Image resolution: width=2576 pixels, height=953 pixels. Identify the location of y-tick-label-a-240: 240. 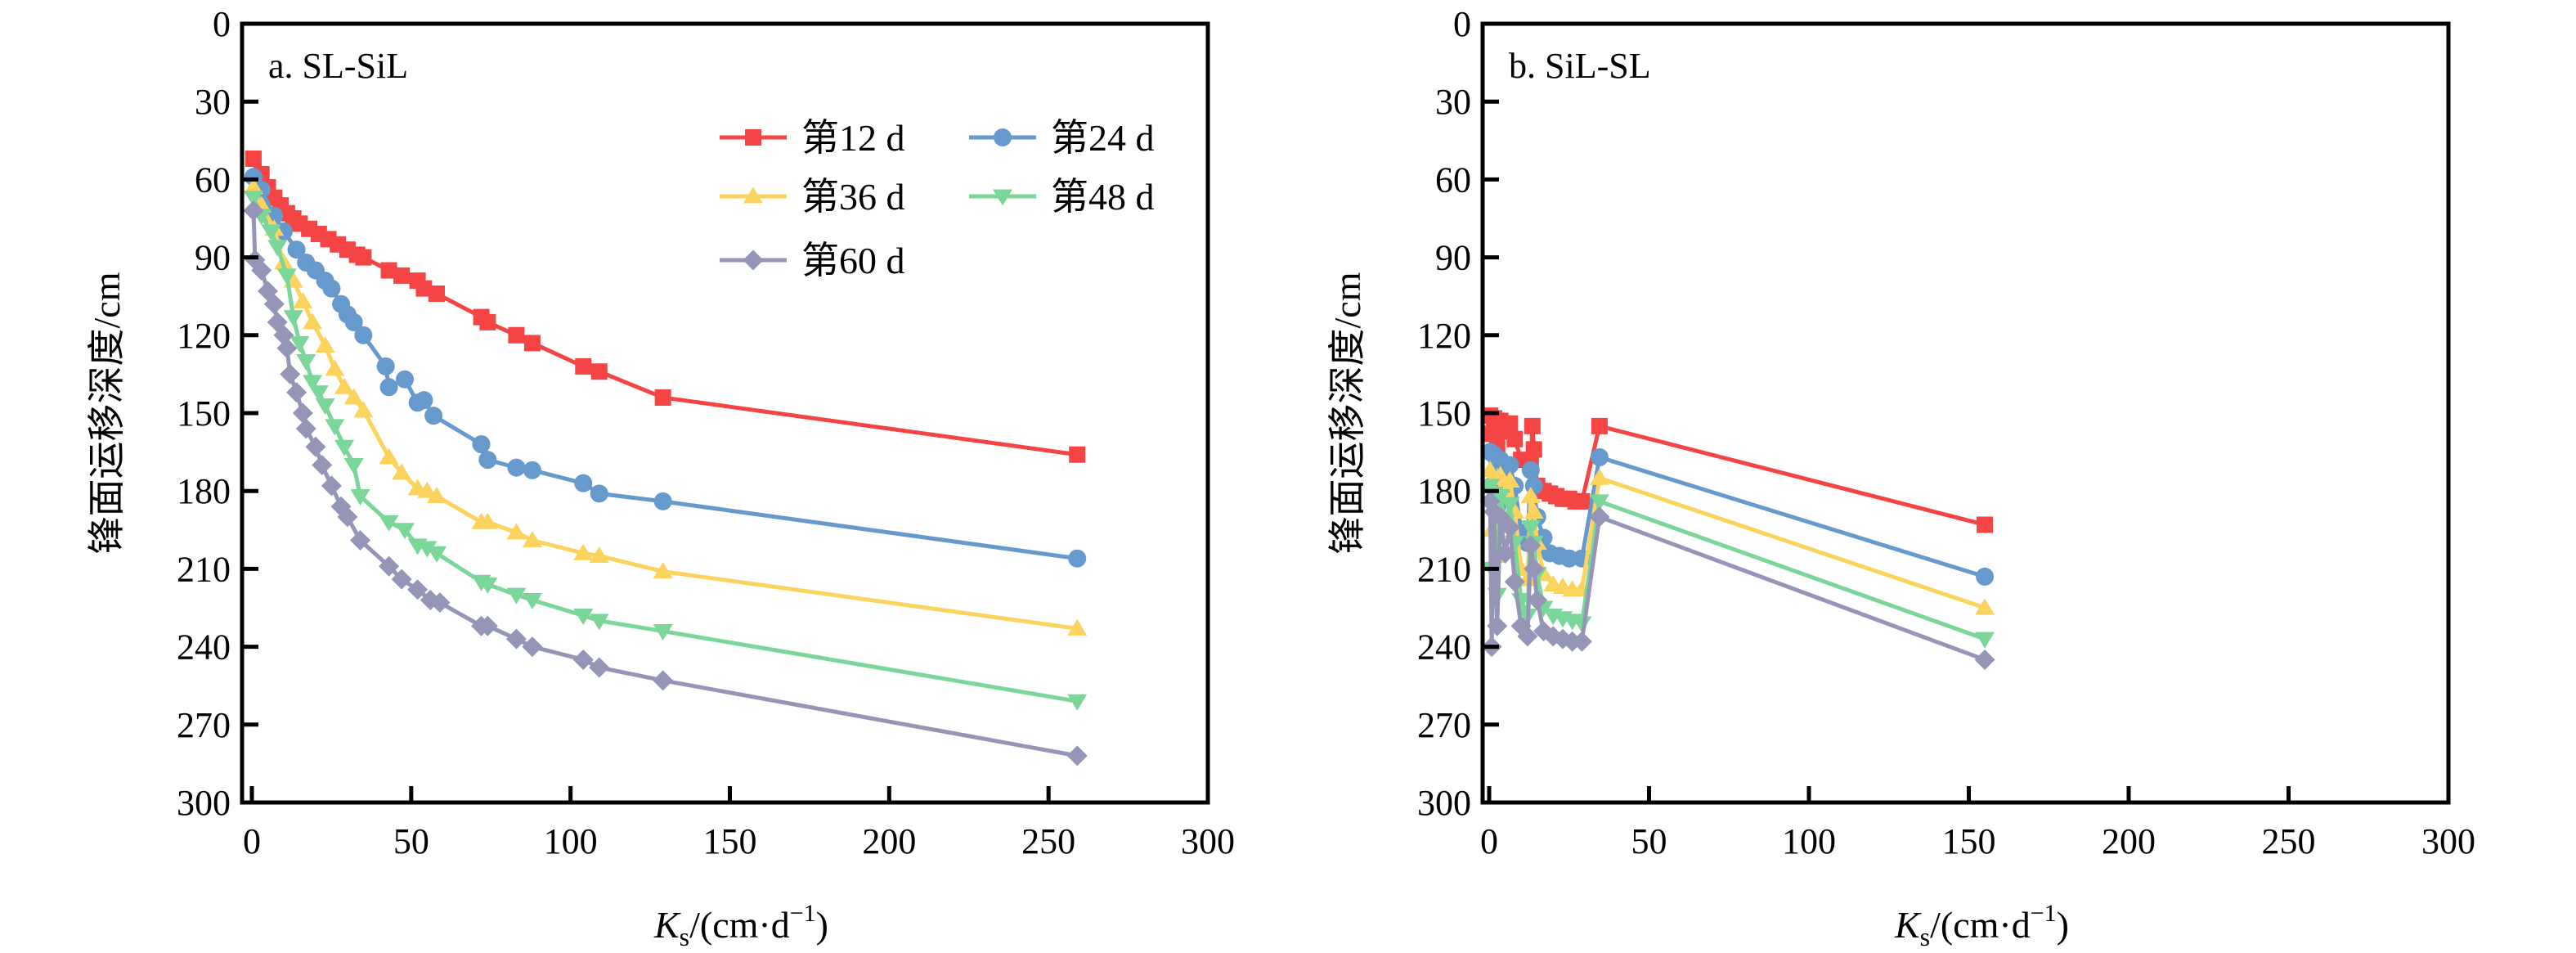
(204, 647).